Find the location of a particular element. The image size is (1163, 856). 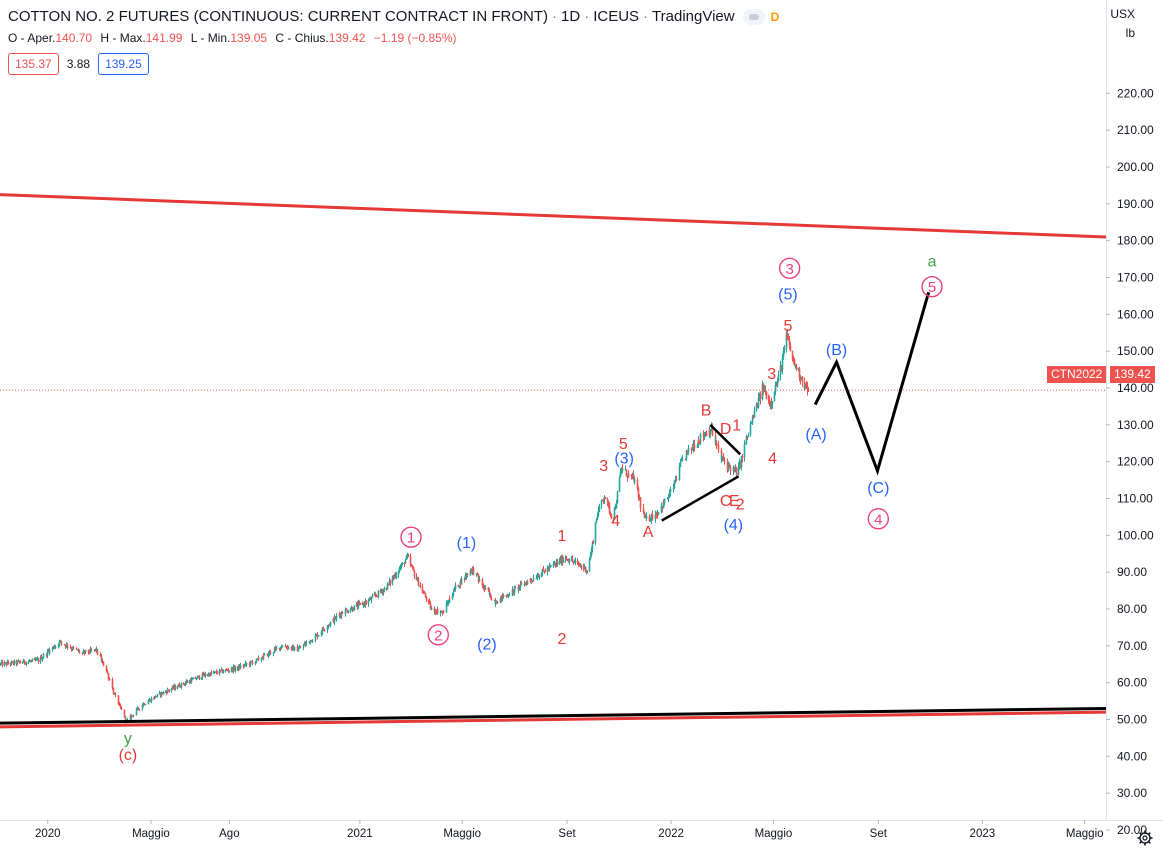

y-tick-label: 210.00 is located at coordinates (1135, 130).